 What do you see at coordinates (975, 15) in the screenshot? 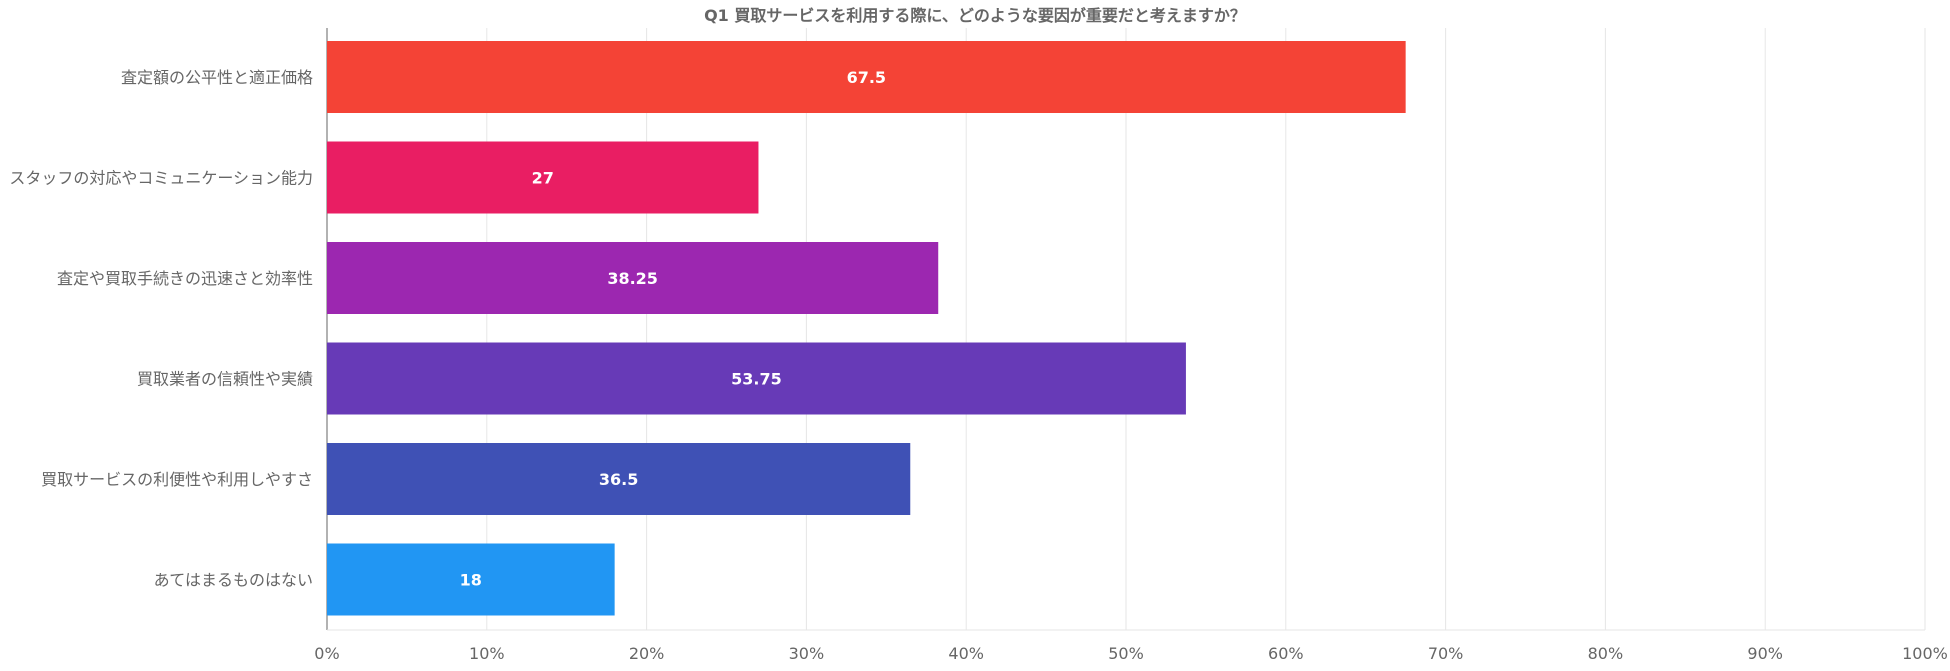
I see `chart-title: Q1 買取サービスを利用する際に、どのような要因が重要だと考えますか？` at bounding box center [975, 15].